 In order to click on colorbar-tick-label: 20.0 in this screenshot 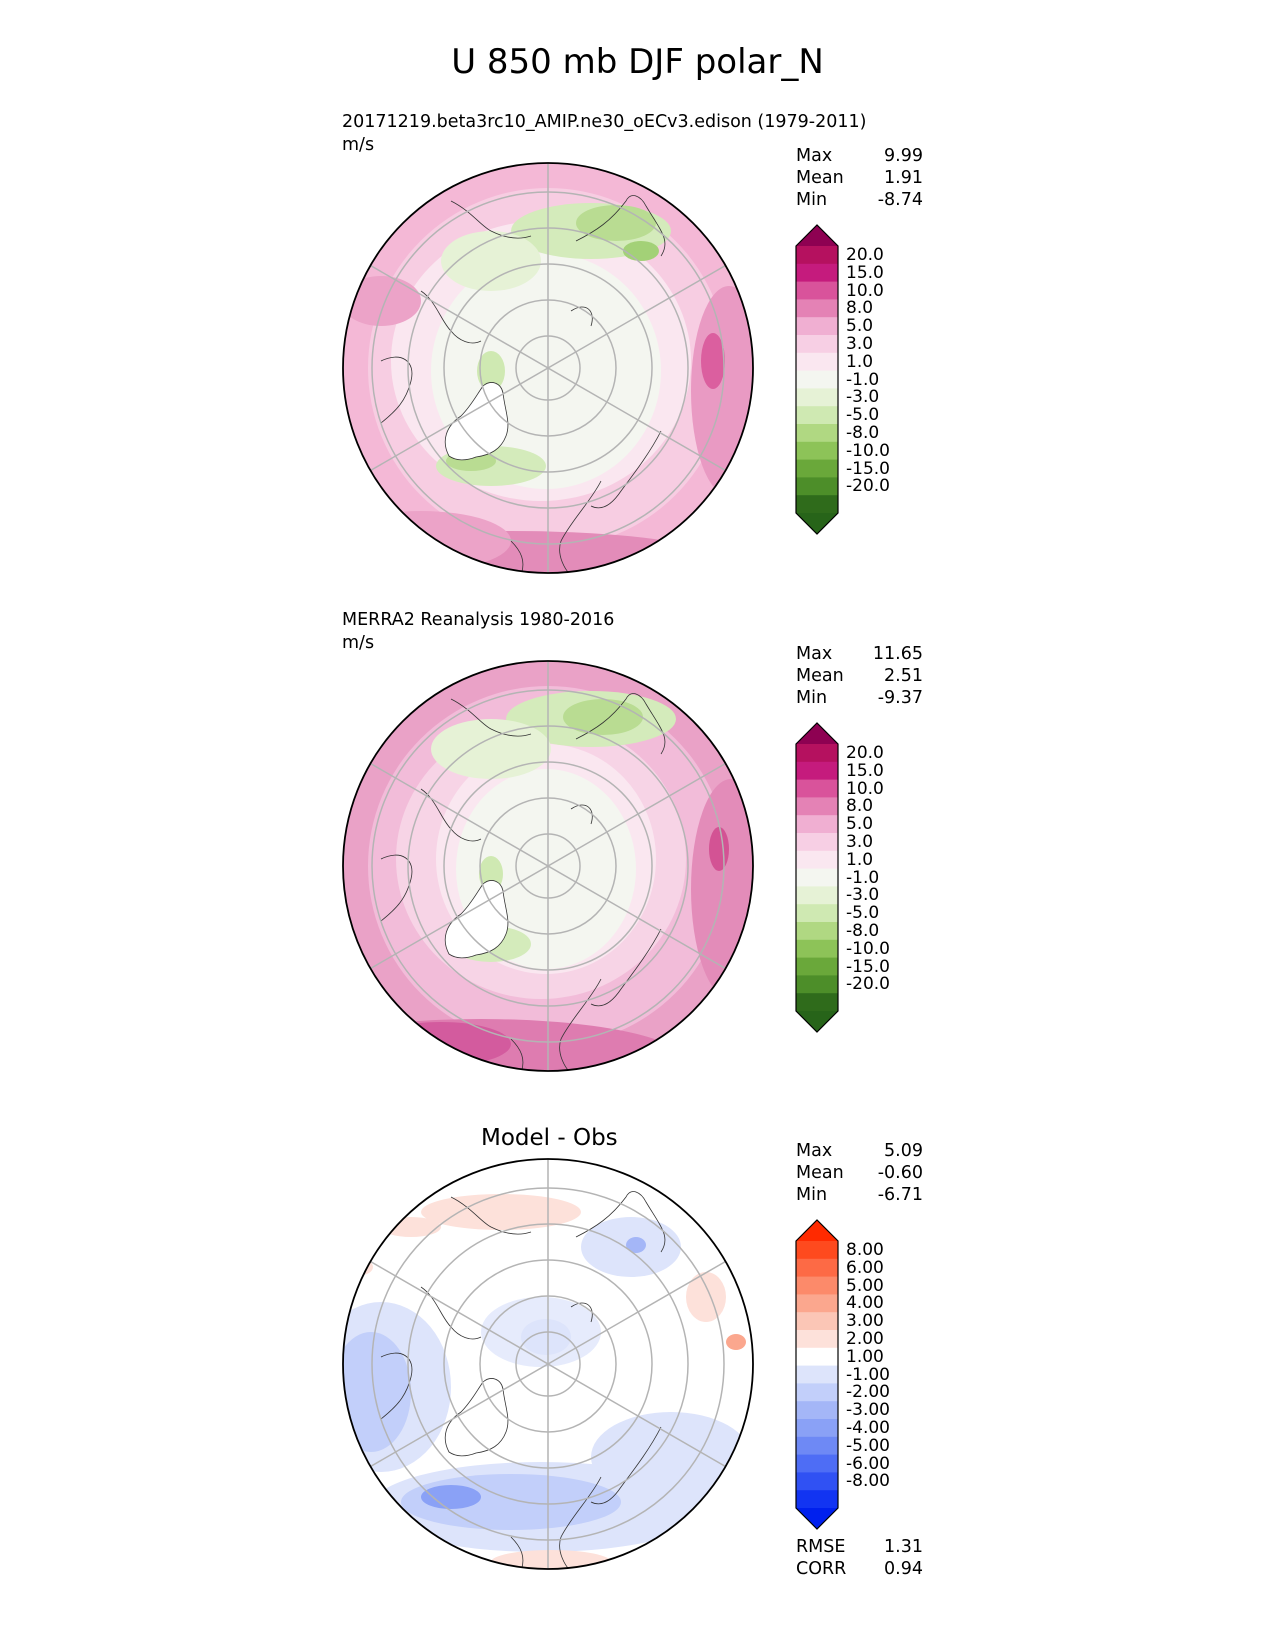, I will do `click(865, 255)`.